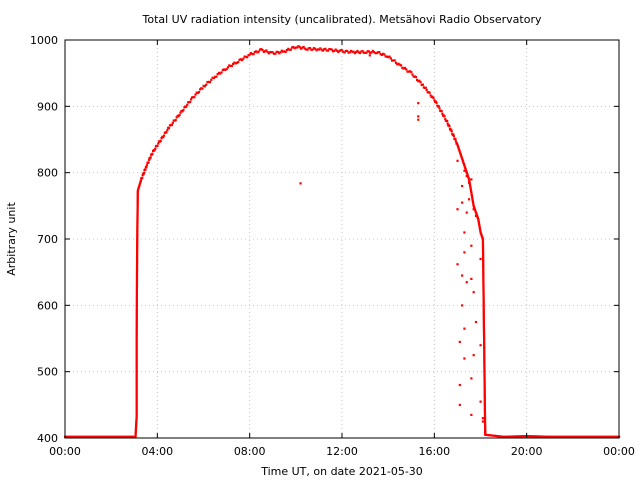 This screenshot has height=480, width=640. What do you see at coordinates (250, 451) in the screenshot?
I see `x-tick-label: 08:00` at bounding box center [250, 451].